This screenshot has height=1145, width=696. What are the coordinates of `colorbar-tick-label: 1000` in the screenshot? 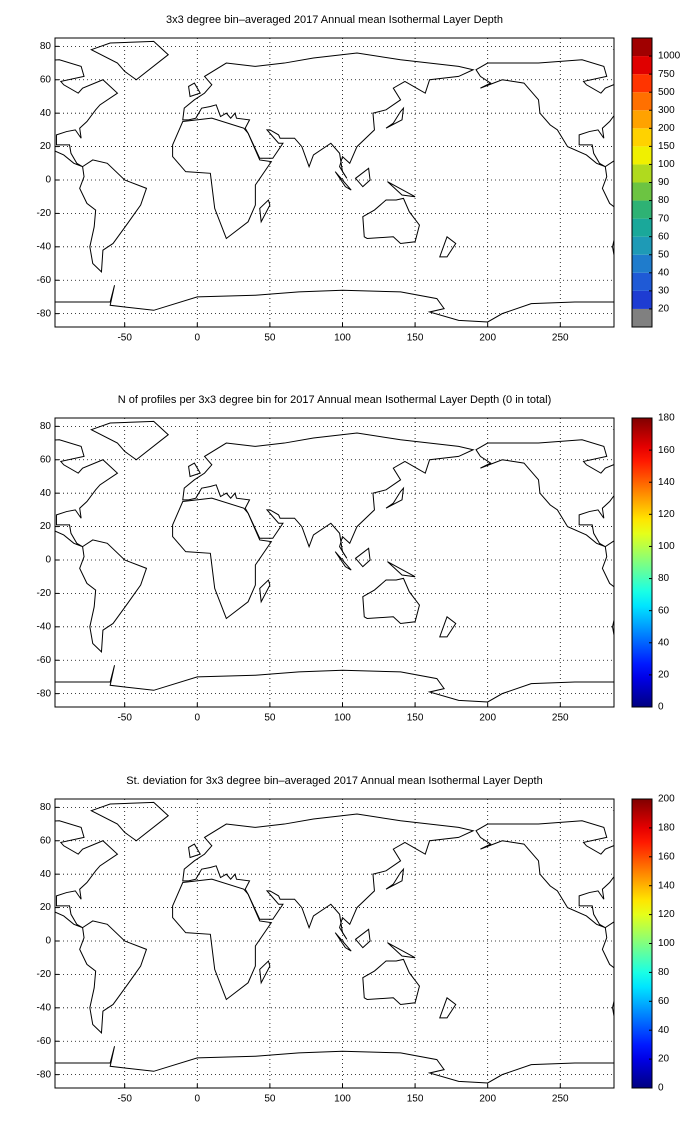 It's located at (669, 56).